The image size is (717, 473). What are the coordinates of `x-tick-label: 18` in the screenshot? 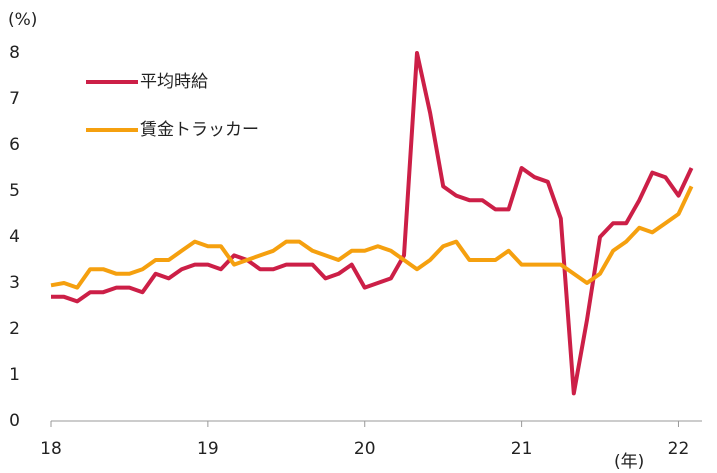 It's located at (51, 449).